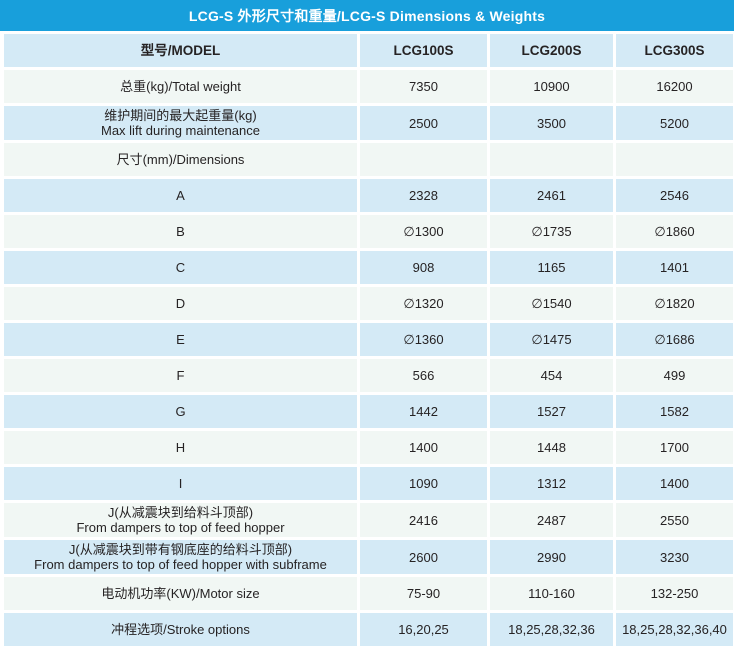 This screenshot has width=741, height=655. Describe the element at coordinates (423, 50) in the screenshot. I see `column-header-lcg100s: LCG100S` at that location.